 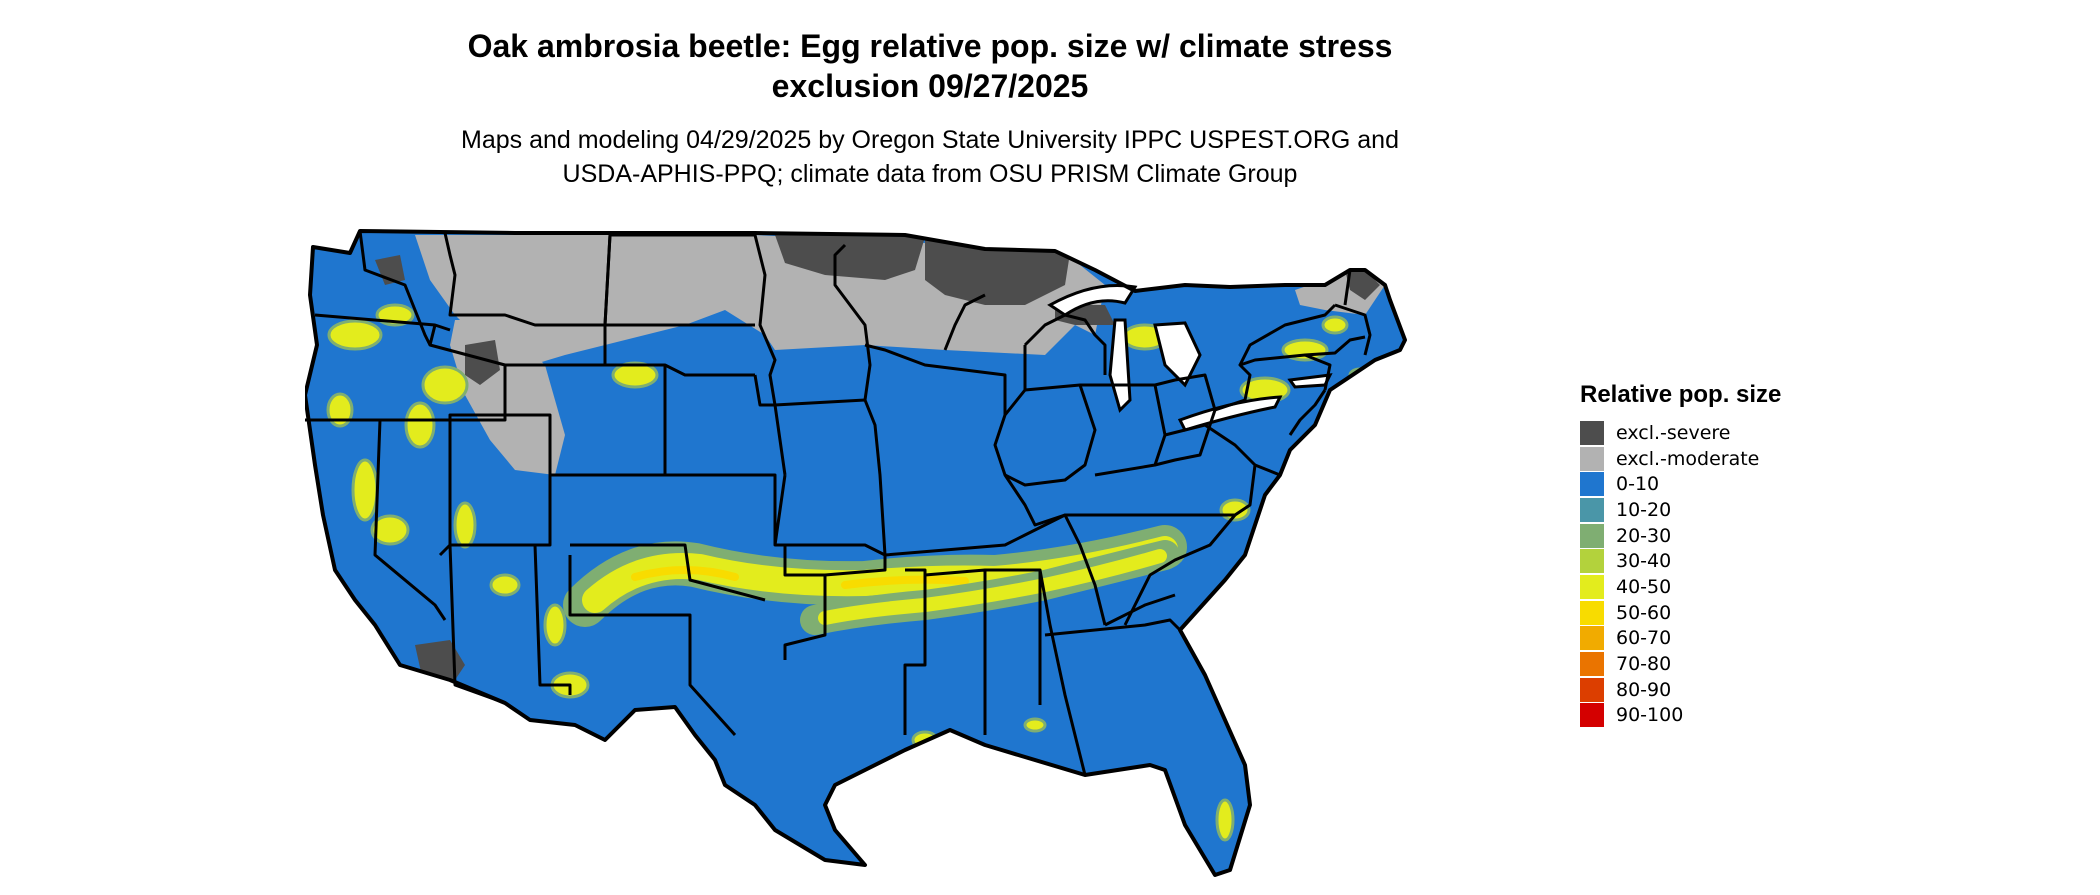 I want to click on legend-item: 20-30, so click(x=1680, y=536).